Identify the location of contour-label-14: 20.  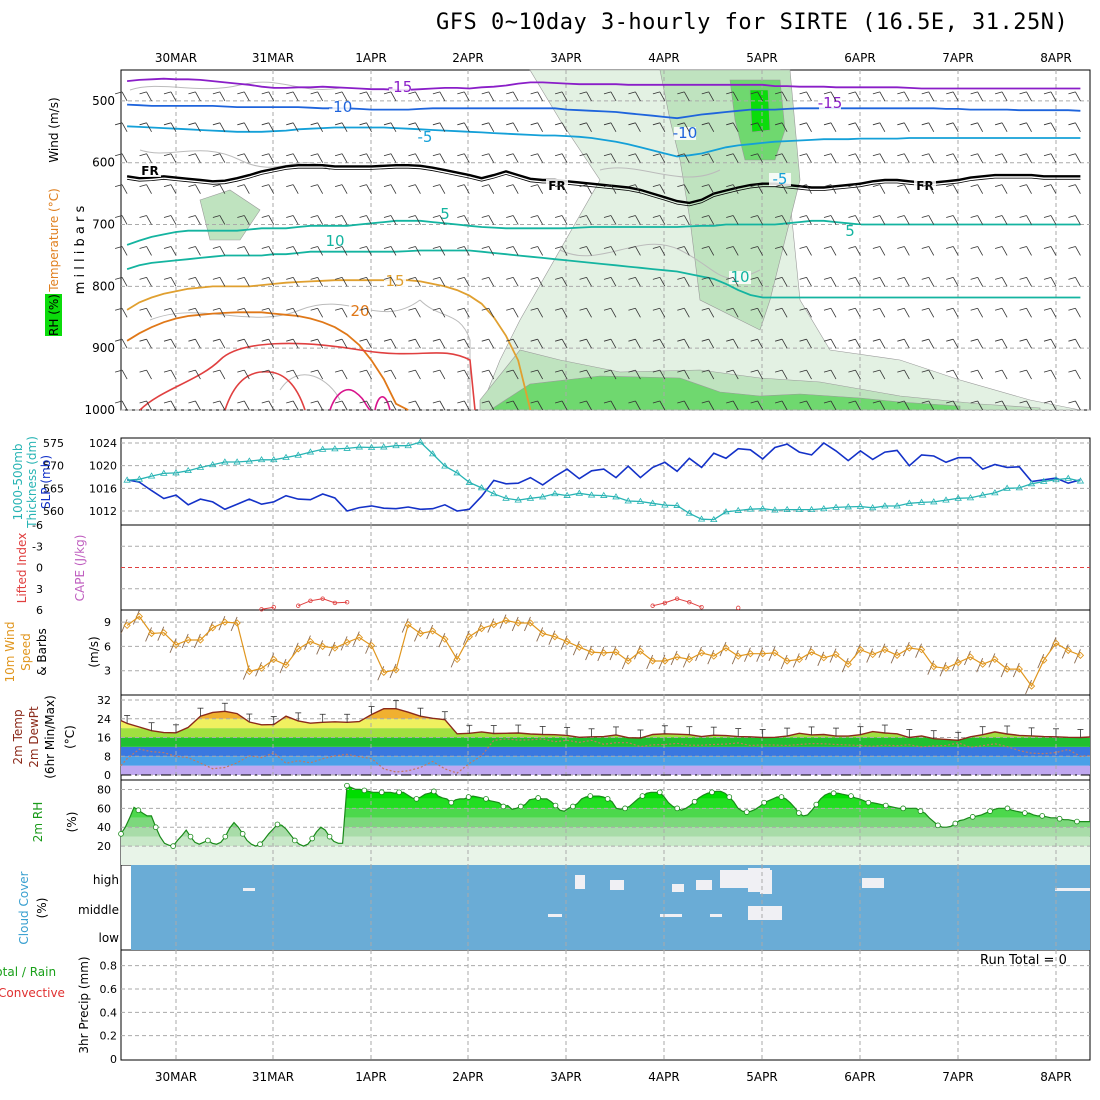
(359, 311).